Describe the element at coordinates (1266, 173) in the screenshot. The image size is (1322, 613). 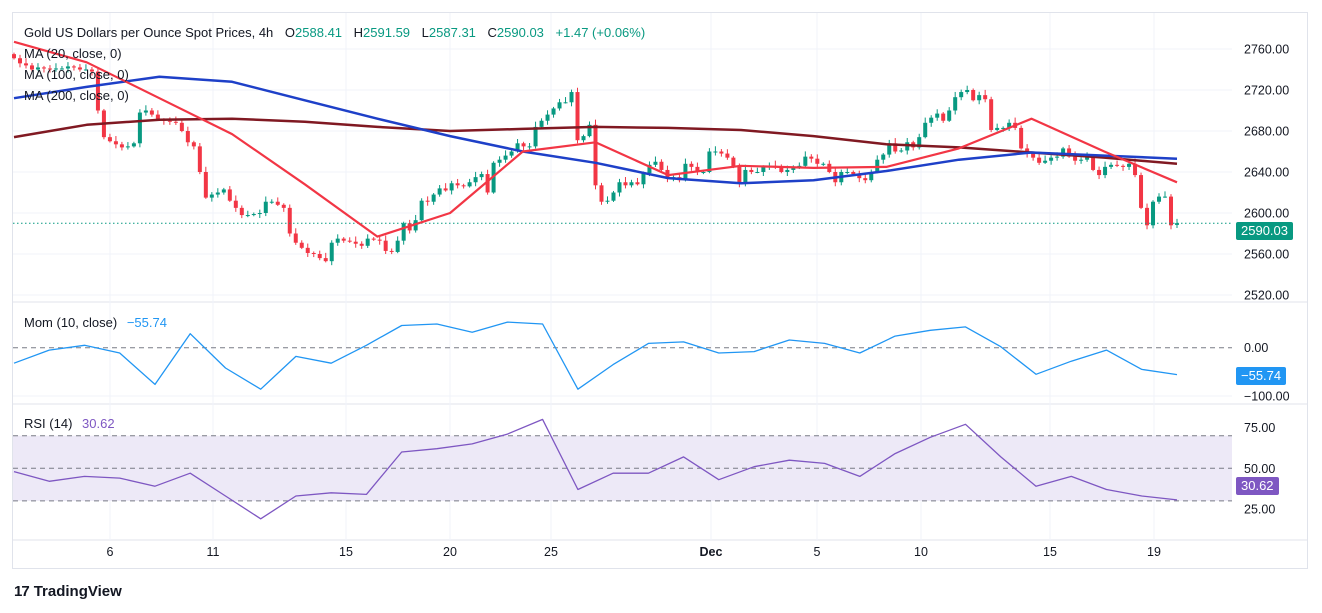
I see `price-axis-label: 2640.00` at that location.